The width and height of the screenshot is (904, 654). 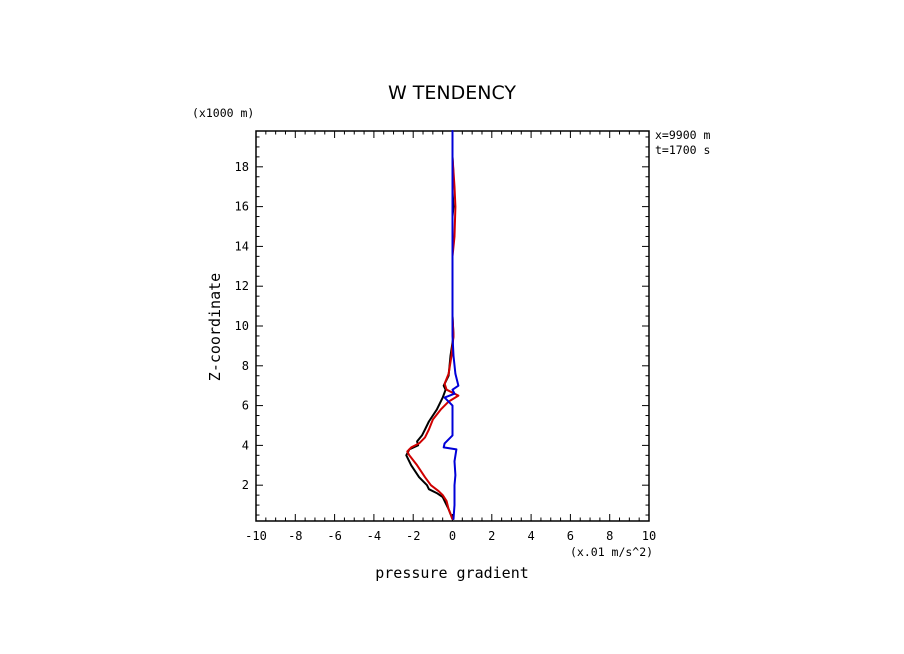 What do you see at coordinates (245, 406) in the screenshot?
I see `y-tick-label: 6` at bounding box center [245, 406].